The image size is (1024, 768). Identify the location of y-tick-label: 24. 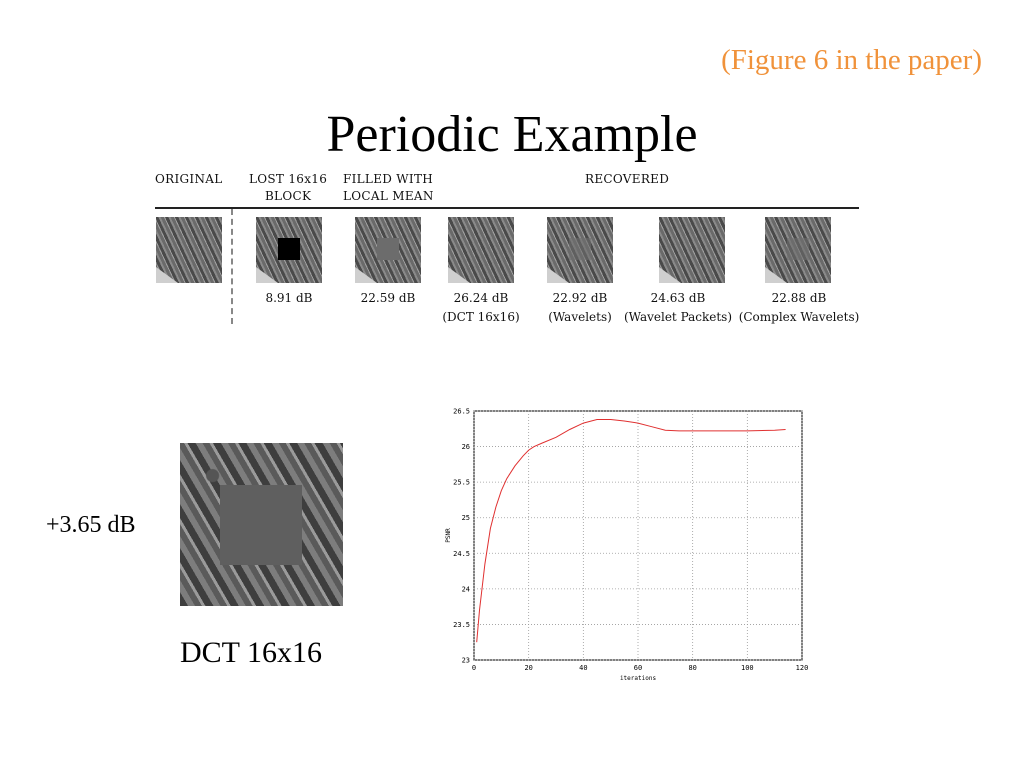
(466, 589).